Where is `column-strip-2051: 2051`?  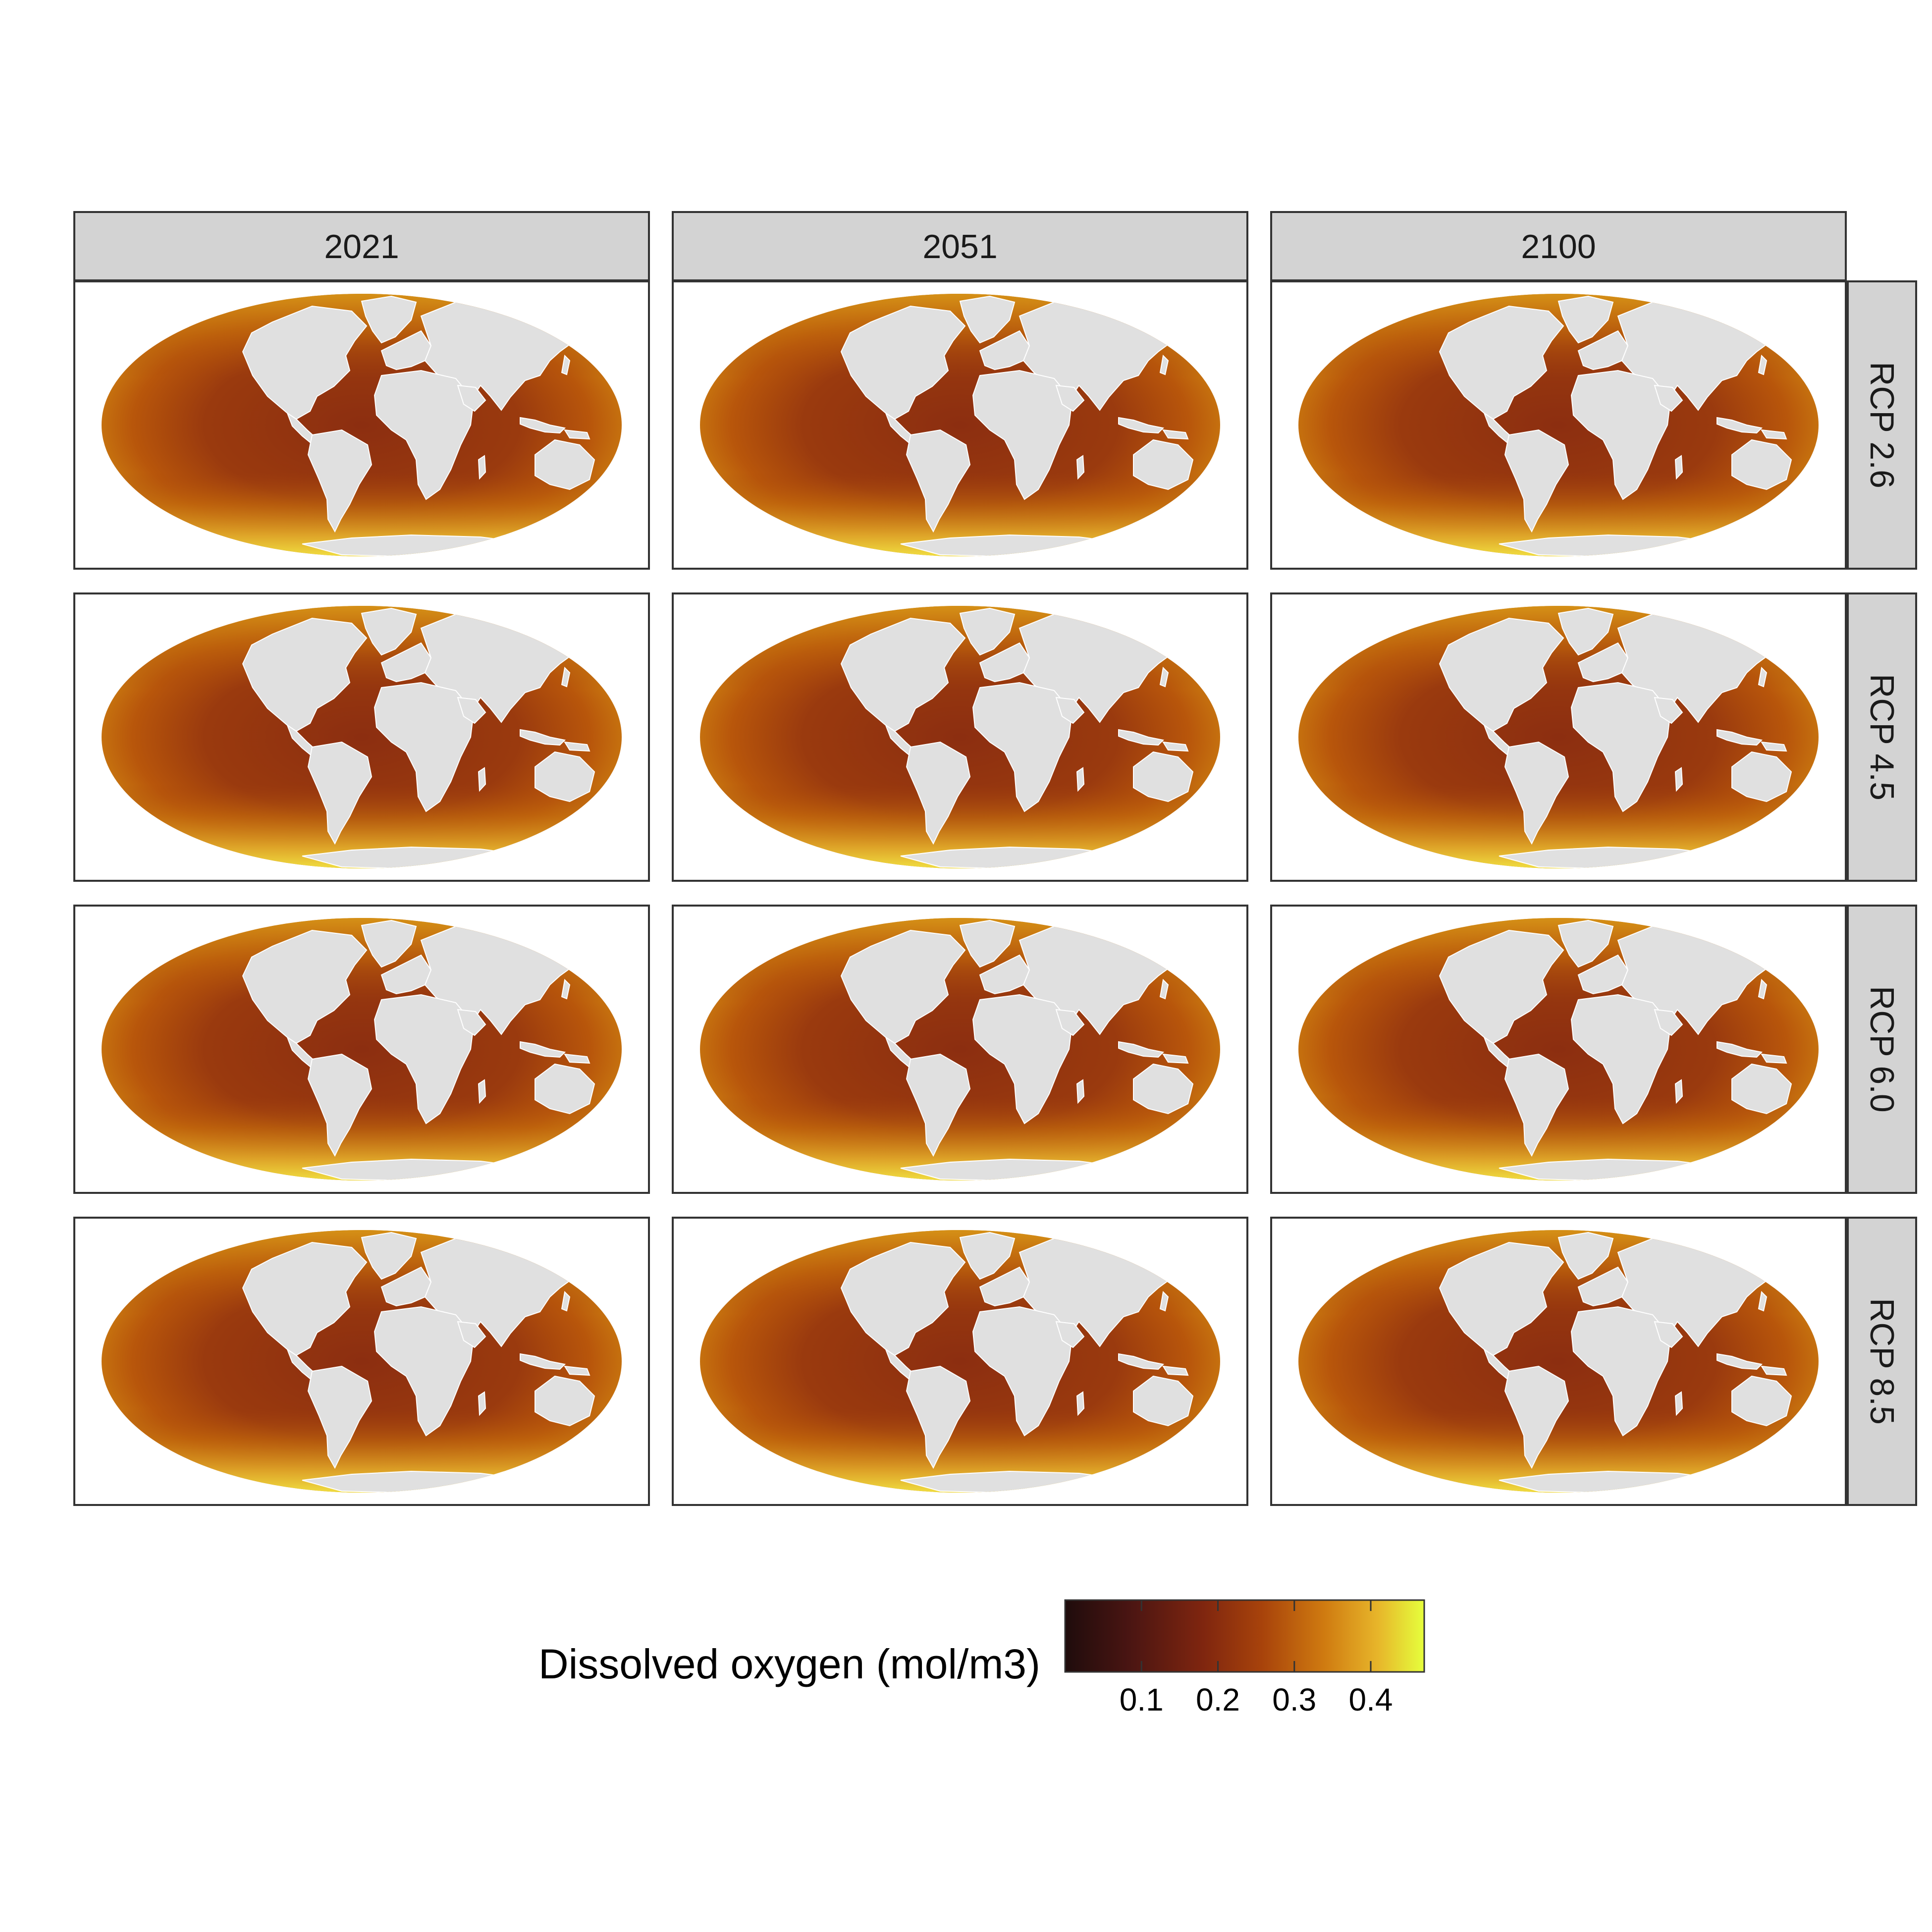 column-strip-2051: 2051 is located at coordinates (960, 246).